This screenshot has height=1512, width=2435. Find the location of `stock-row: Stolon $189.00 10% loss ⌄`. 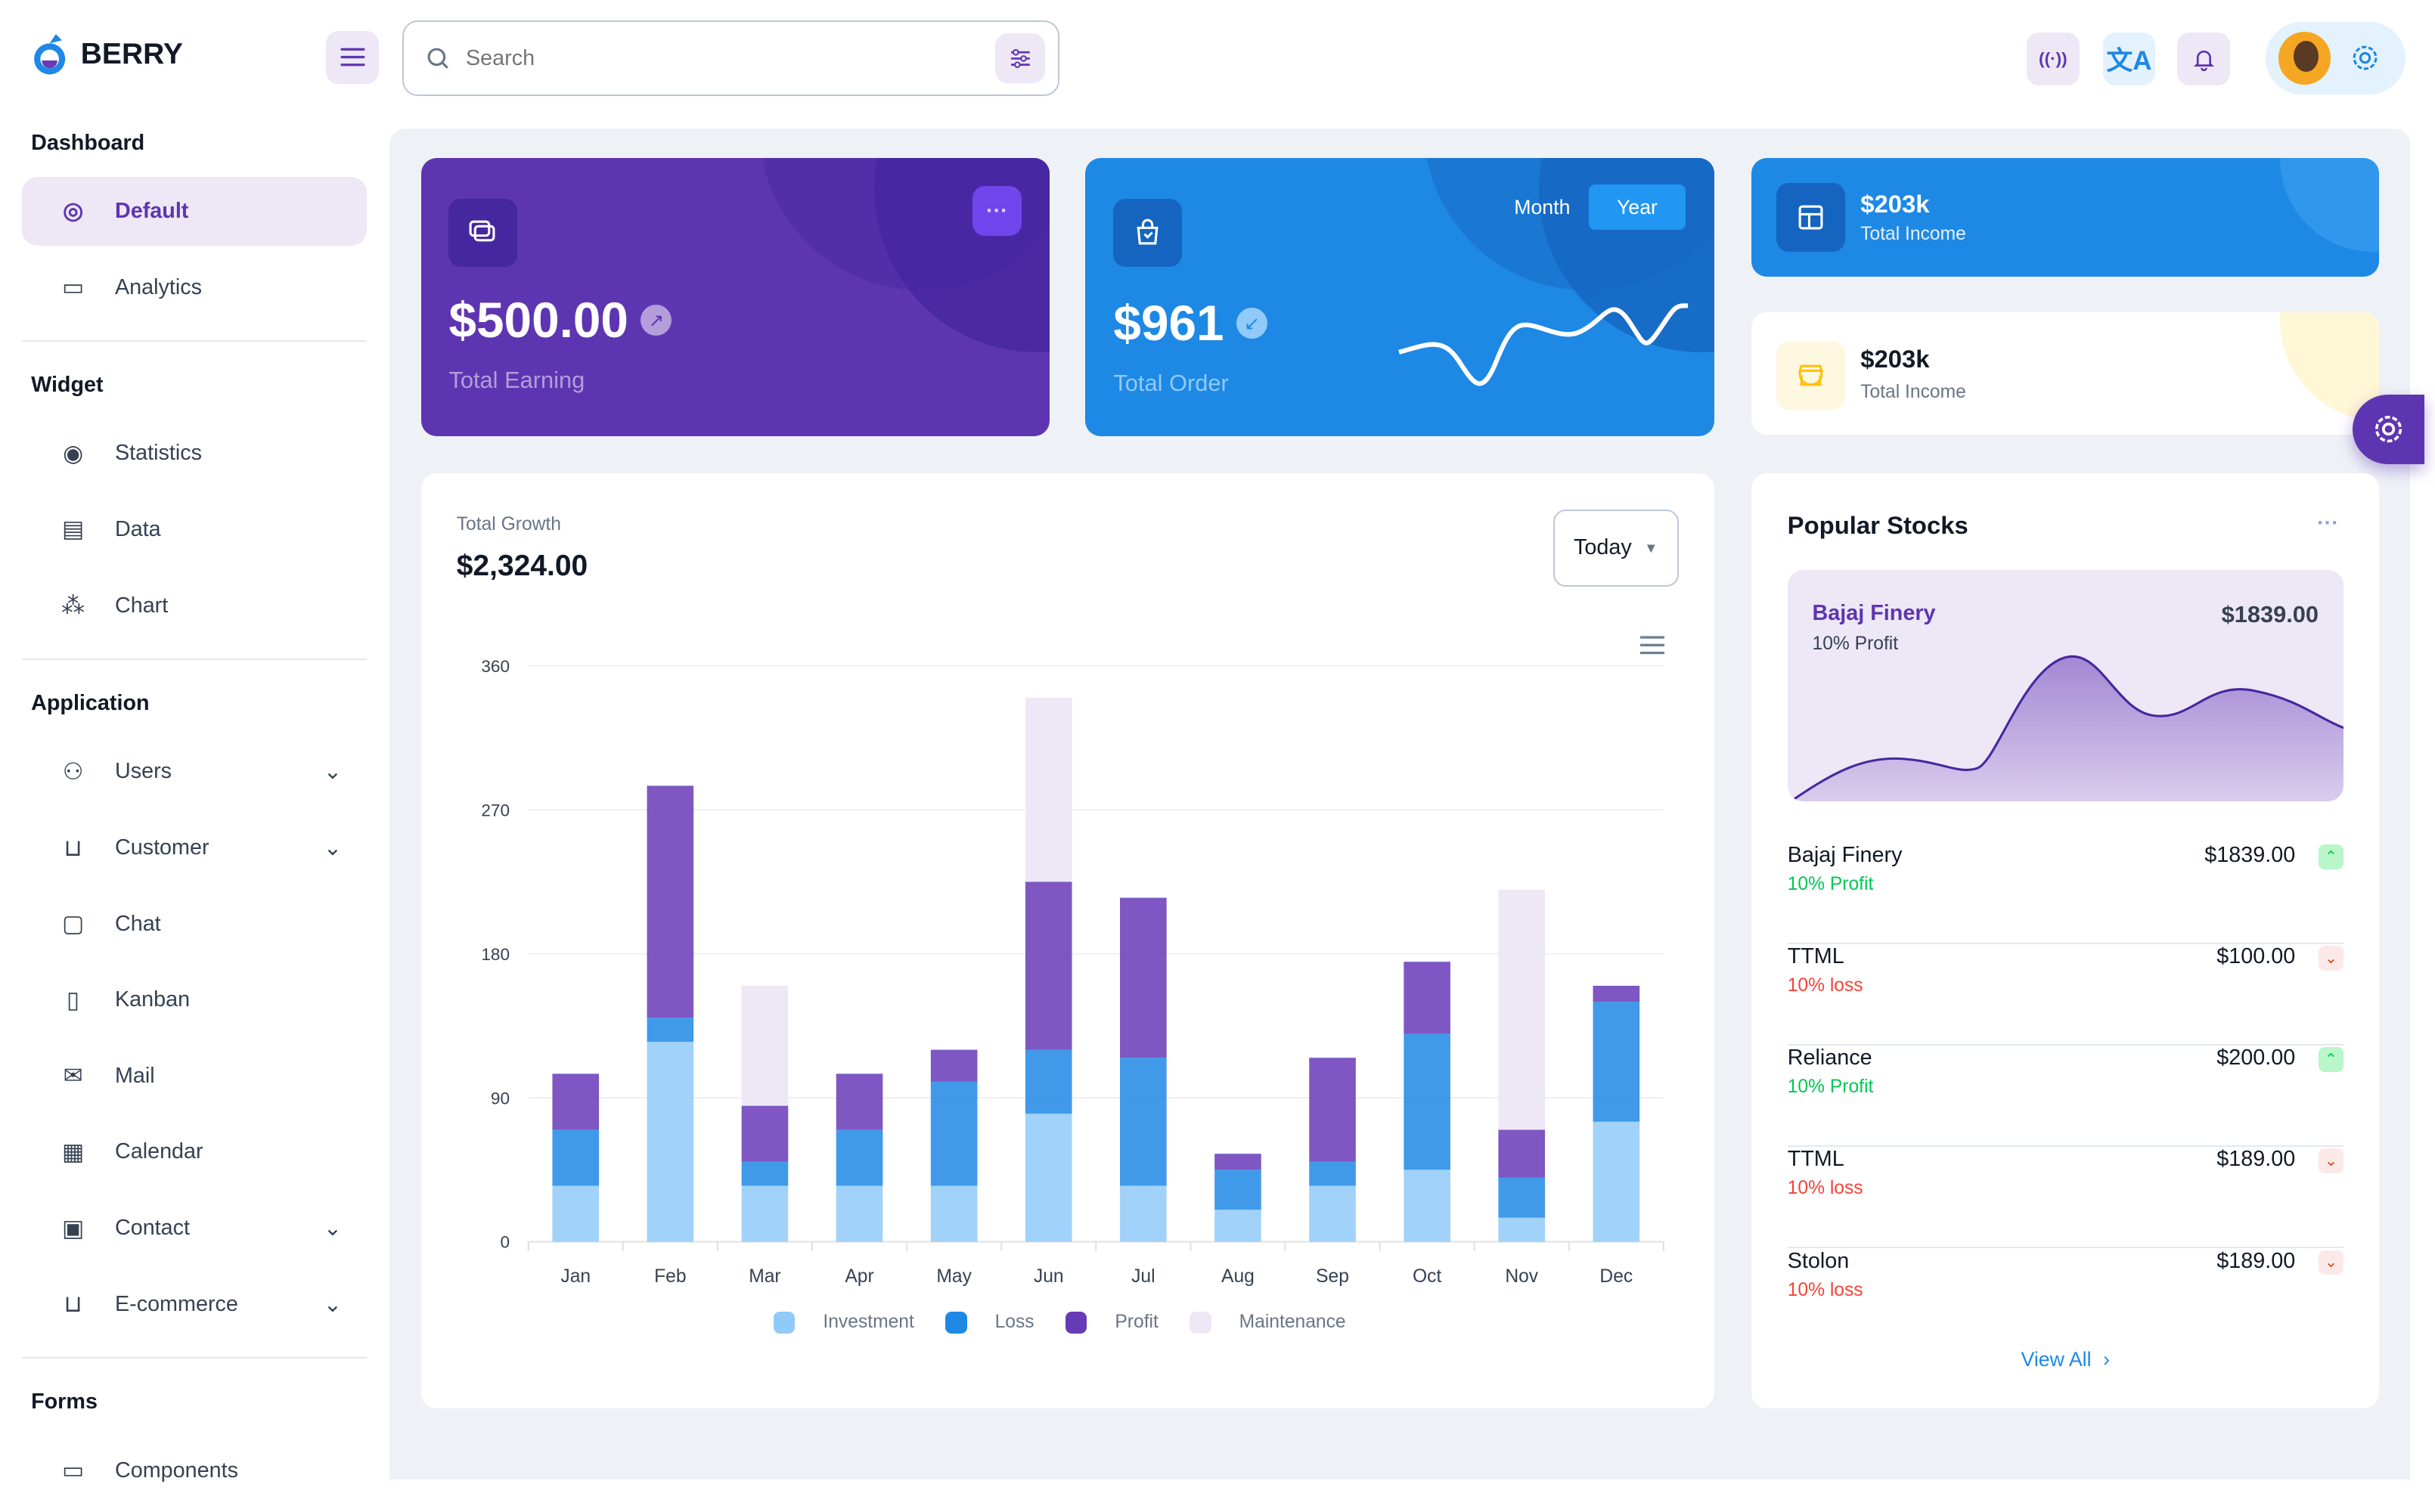

stock-row: Stolon $189.00 10% loss ⌄ is located at coordinates (2065, 1299).